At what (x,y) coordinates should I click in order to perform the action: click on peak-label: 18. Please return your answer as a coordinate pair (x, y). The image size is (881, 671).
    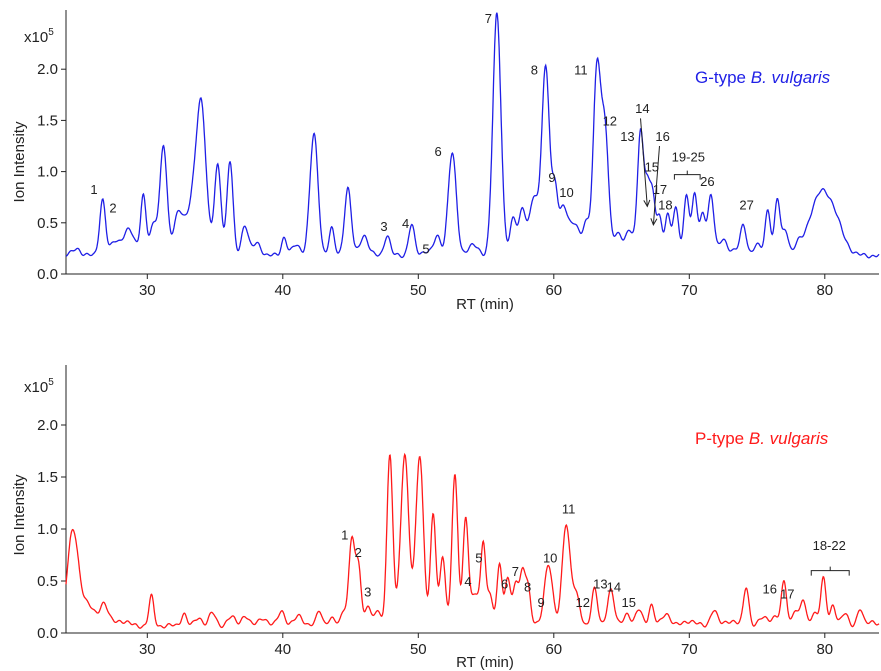
    Looking at the image, I should click on (665, 204).